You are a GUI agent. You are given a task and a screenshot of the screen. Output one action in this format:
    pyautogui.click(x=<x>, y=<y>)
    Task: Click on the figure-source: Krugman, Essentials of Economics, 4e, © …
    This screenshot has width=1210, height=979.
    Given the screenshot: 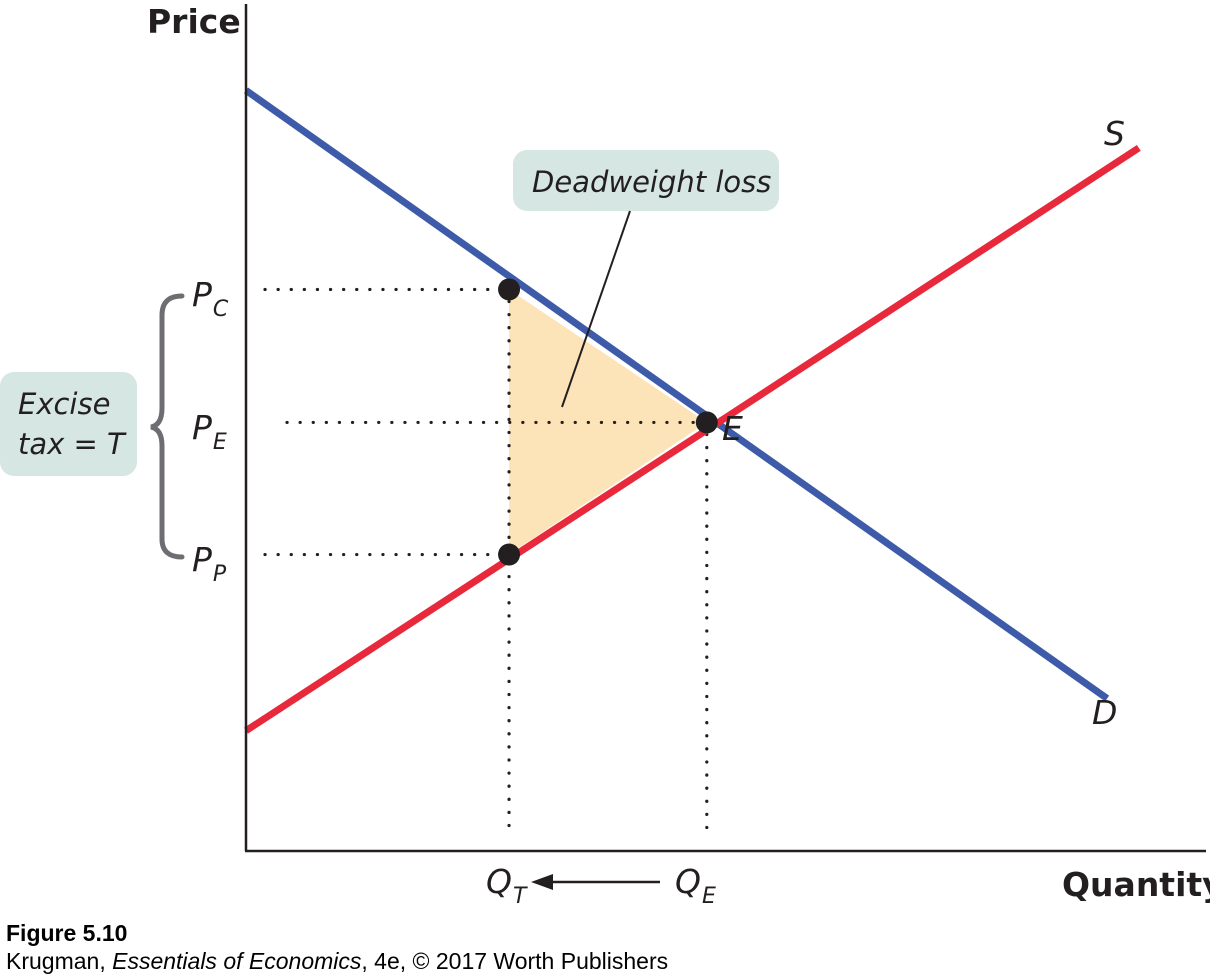 What is the action you would take?
    pyautogui.click(x=337, y=961)
    